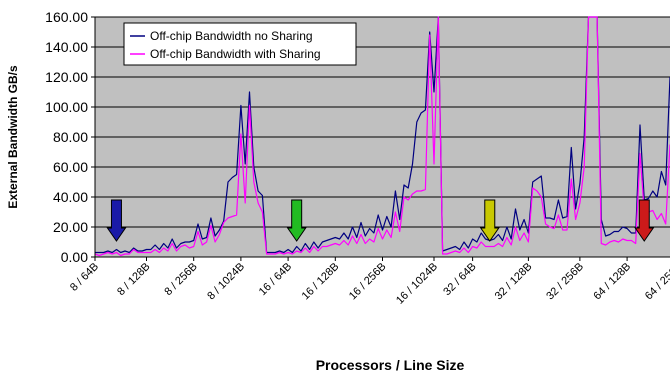  What do you see at coordinates (321, 282) in the screenshot?
I see `x-tick-label: 16 / 128B` at bounding box center [321, 282].